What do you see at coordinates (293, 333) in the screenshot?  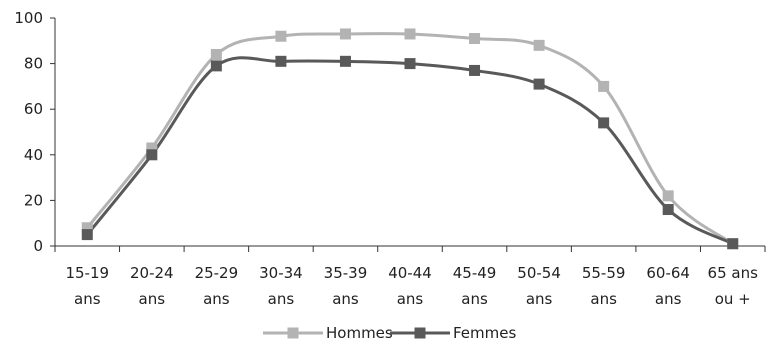 I see `legend-marker-hommes` at bounding box center [293, 333].